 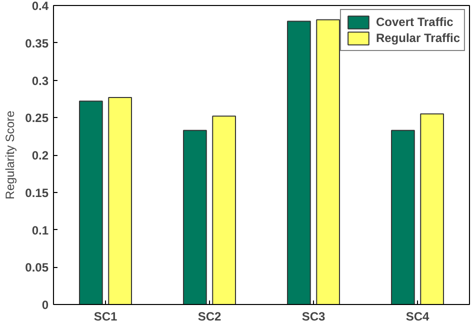 What do you see at coordinates (314, 317) in the screenshot?
I see `x-tick-label: SC3` at bounding box center [314, 317].